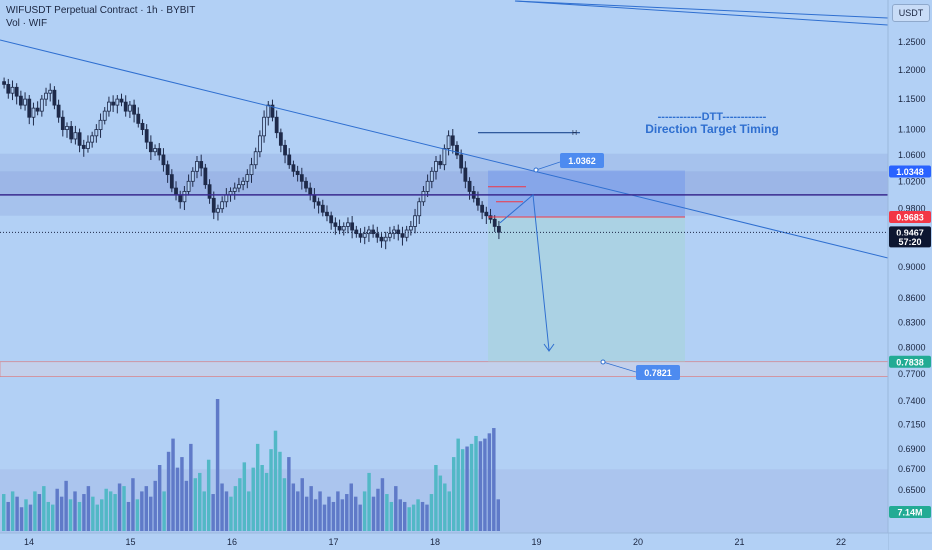 Image resolution: width=932 pixels, height=550 pixels. What do you see at coordinates (582, 161) in the screenshot?
I see `svg-text: 1.0362` at bounding box center [582, 161].